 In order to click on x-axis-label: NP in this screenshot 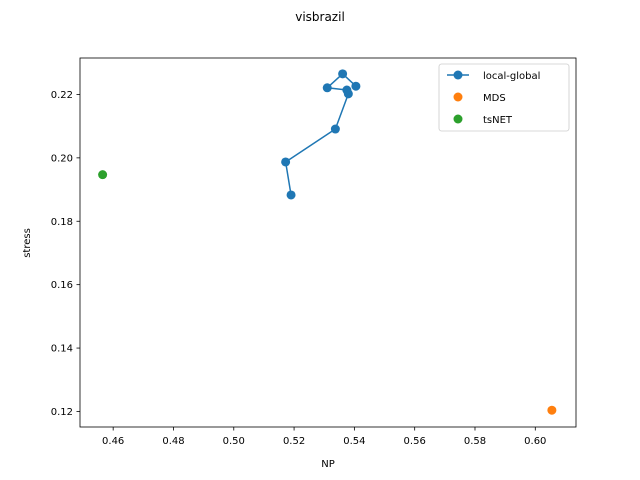, I will do `click(328, 464)`.